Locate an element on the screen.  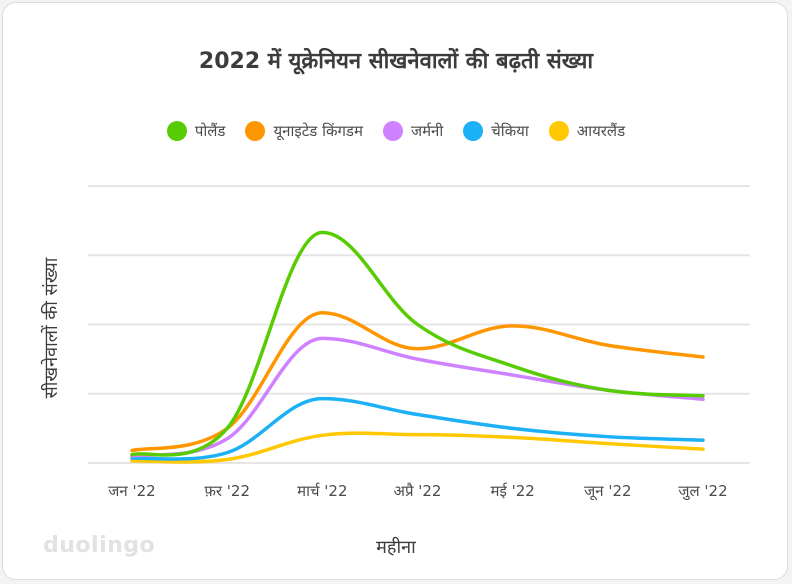
legend-label-germany: जर्मनी is located at coordinates (427, 131).